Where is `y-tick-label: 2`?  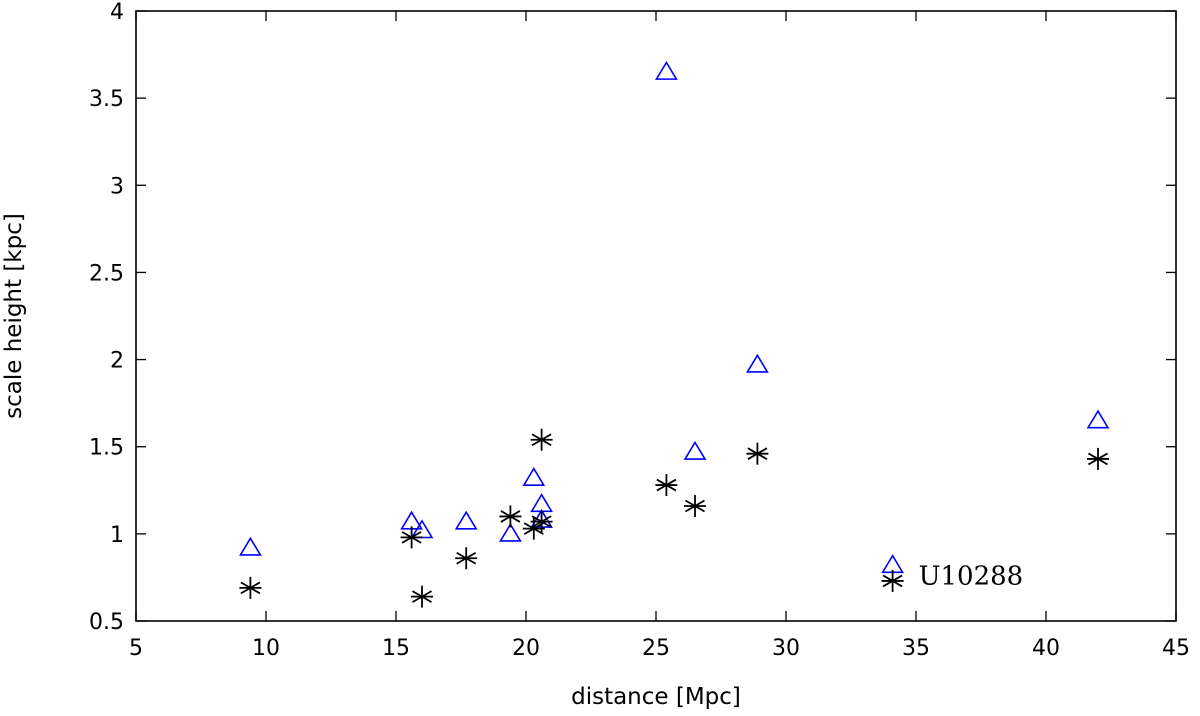 y-tick-label: 2 is located at coordinates (117, 361).